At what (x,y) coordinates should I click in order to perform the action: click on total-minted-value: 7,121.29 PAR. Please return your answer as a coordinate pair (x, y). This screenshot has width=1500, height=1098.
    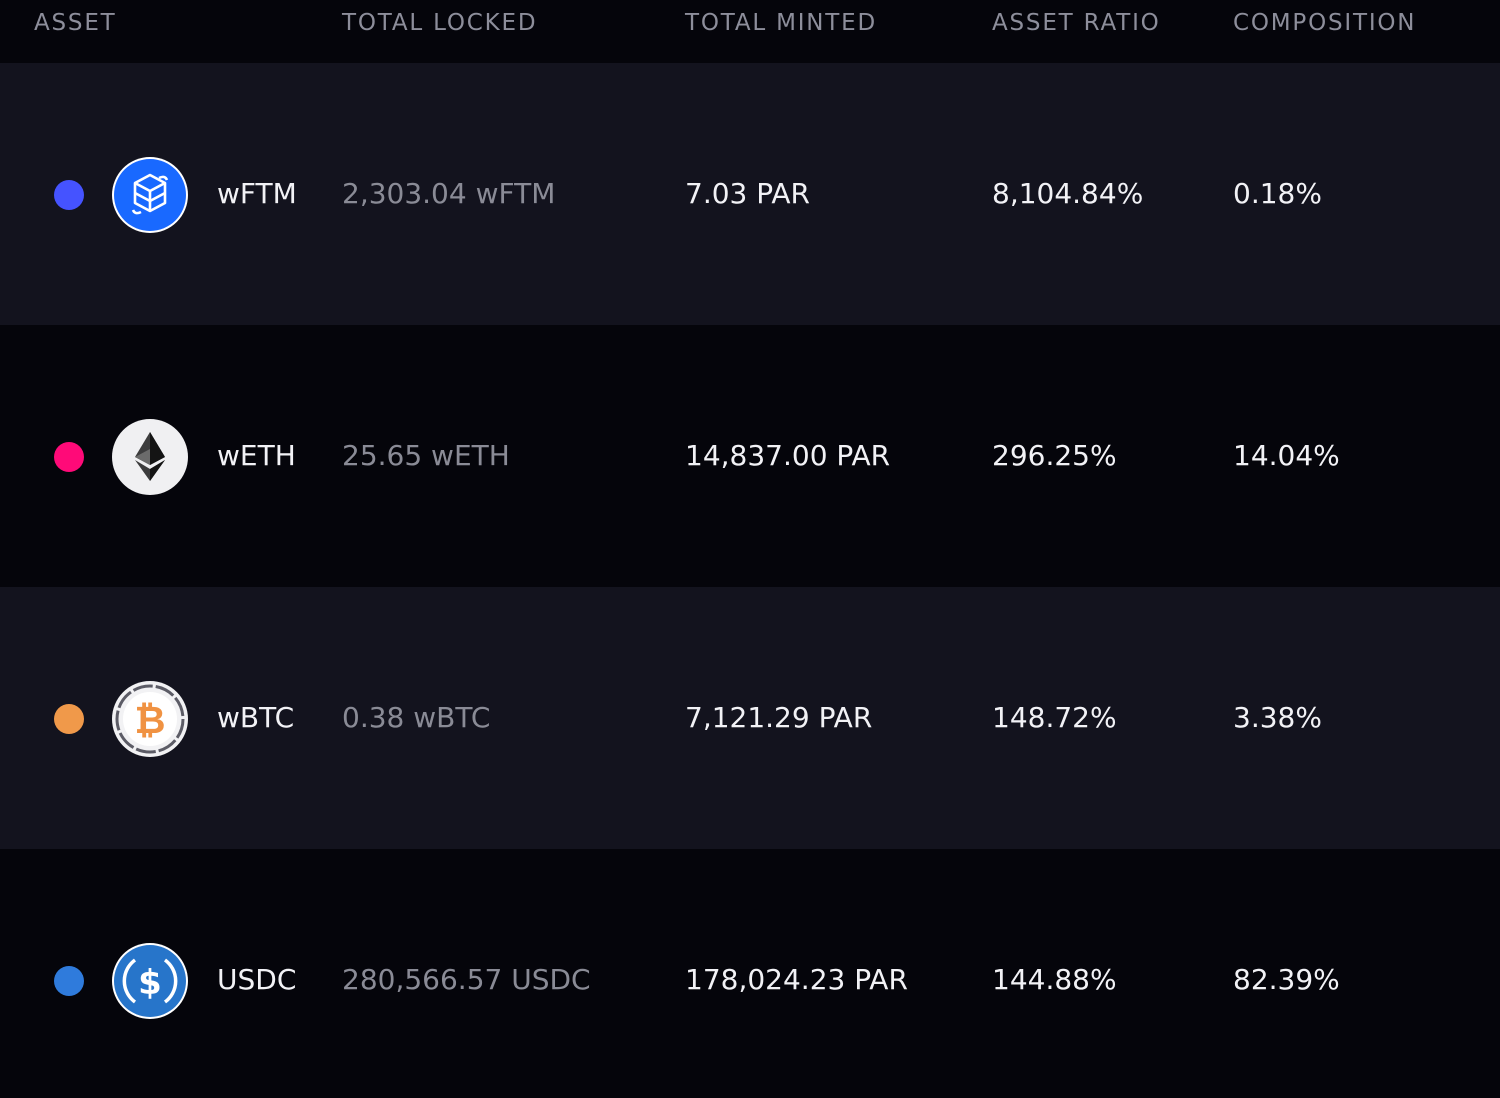
    Looking at the image, I should click on (779, 717).